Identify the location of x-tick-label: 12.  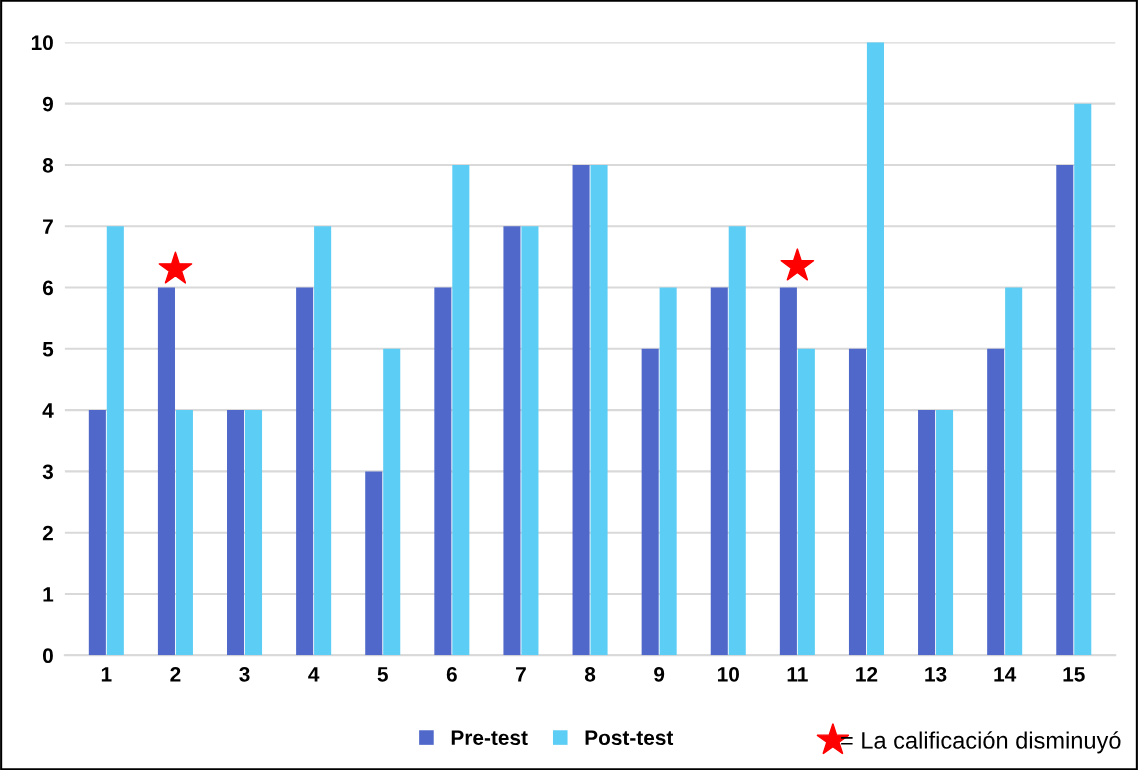
(867, 674).